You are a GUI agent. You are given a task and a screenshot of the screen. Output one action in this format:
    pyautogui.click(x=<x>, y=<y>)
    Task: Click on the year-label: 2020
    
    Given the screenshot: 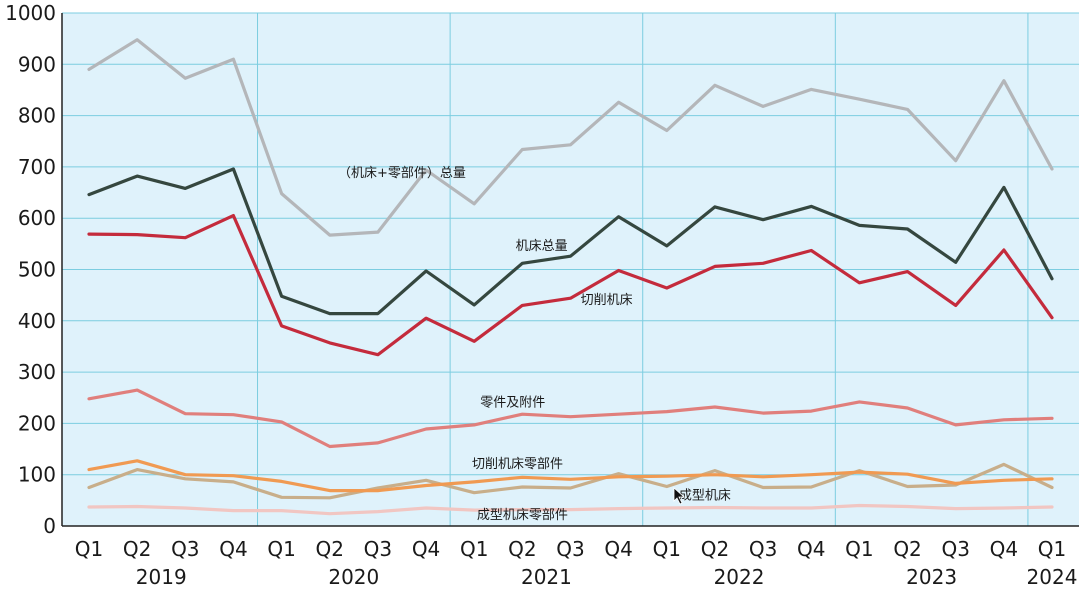 What is the action you would take?
    pyautogui.click(x=353, y=577)
    